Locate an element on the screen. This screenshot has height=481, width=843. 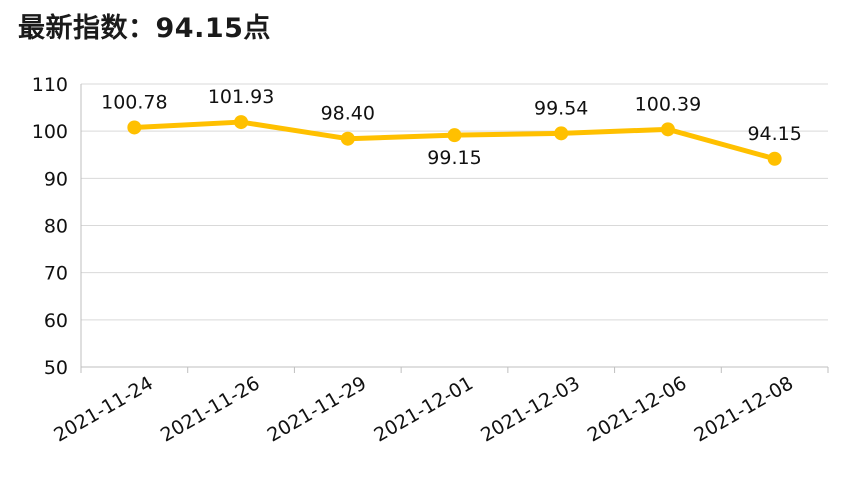
data-label: 99.54 is located at coordinates (561, 108).